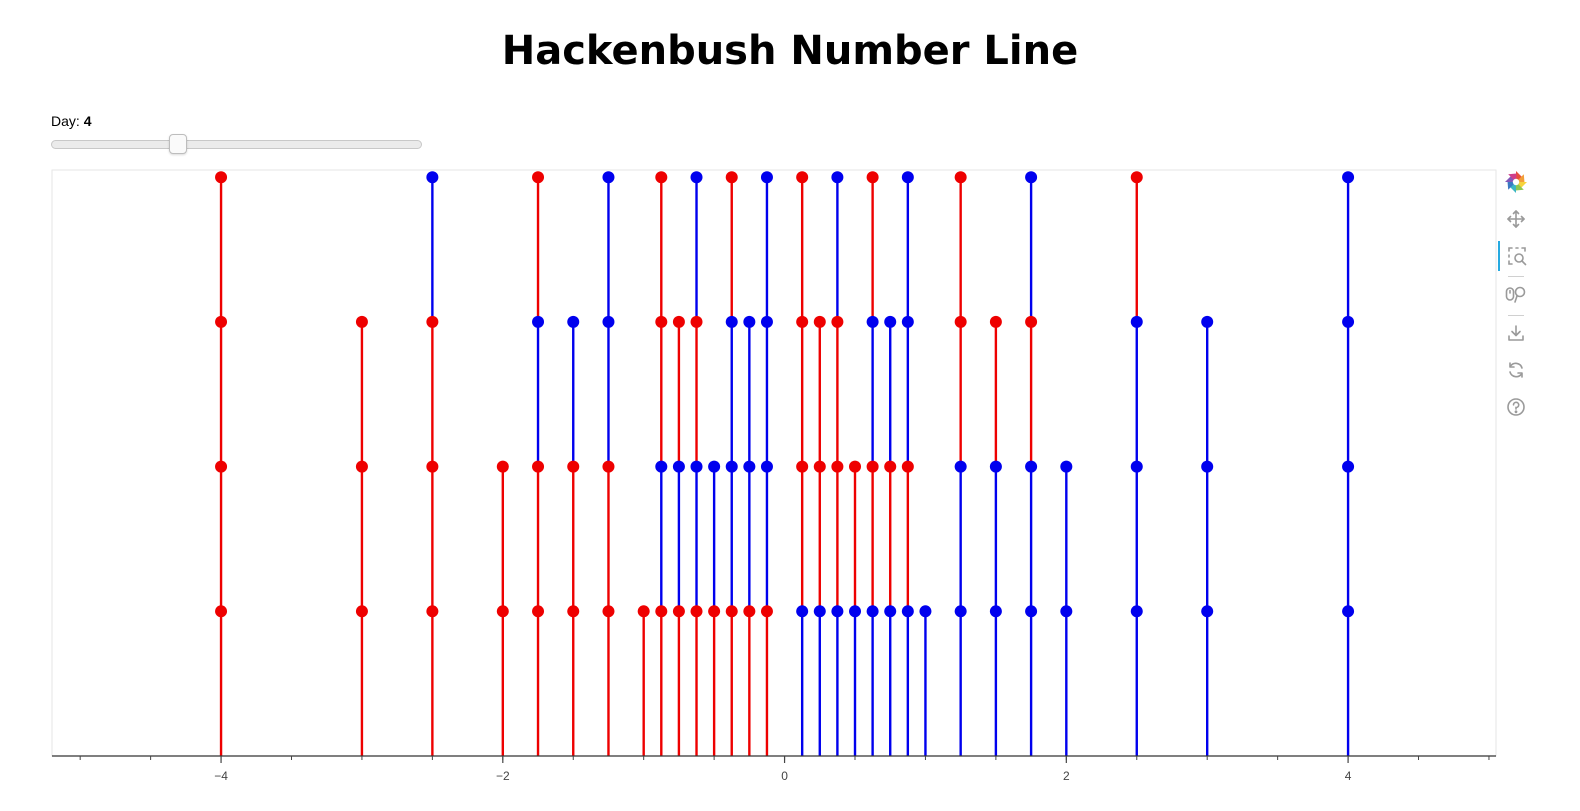 Image resolution: width=1580 pixels, height=811 pixels. Describe the element at coordinates (221, 776) in the screenshot. I see `x-tick-label: −4` at that location.